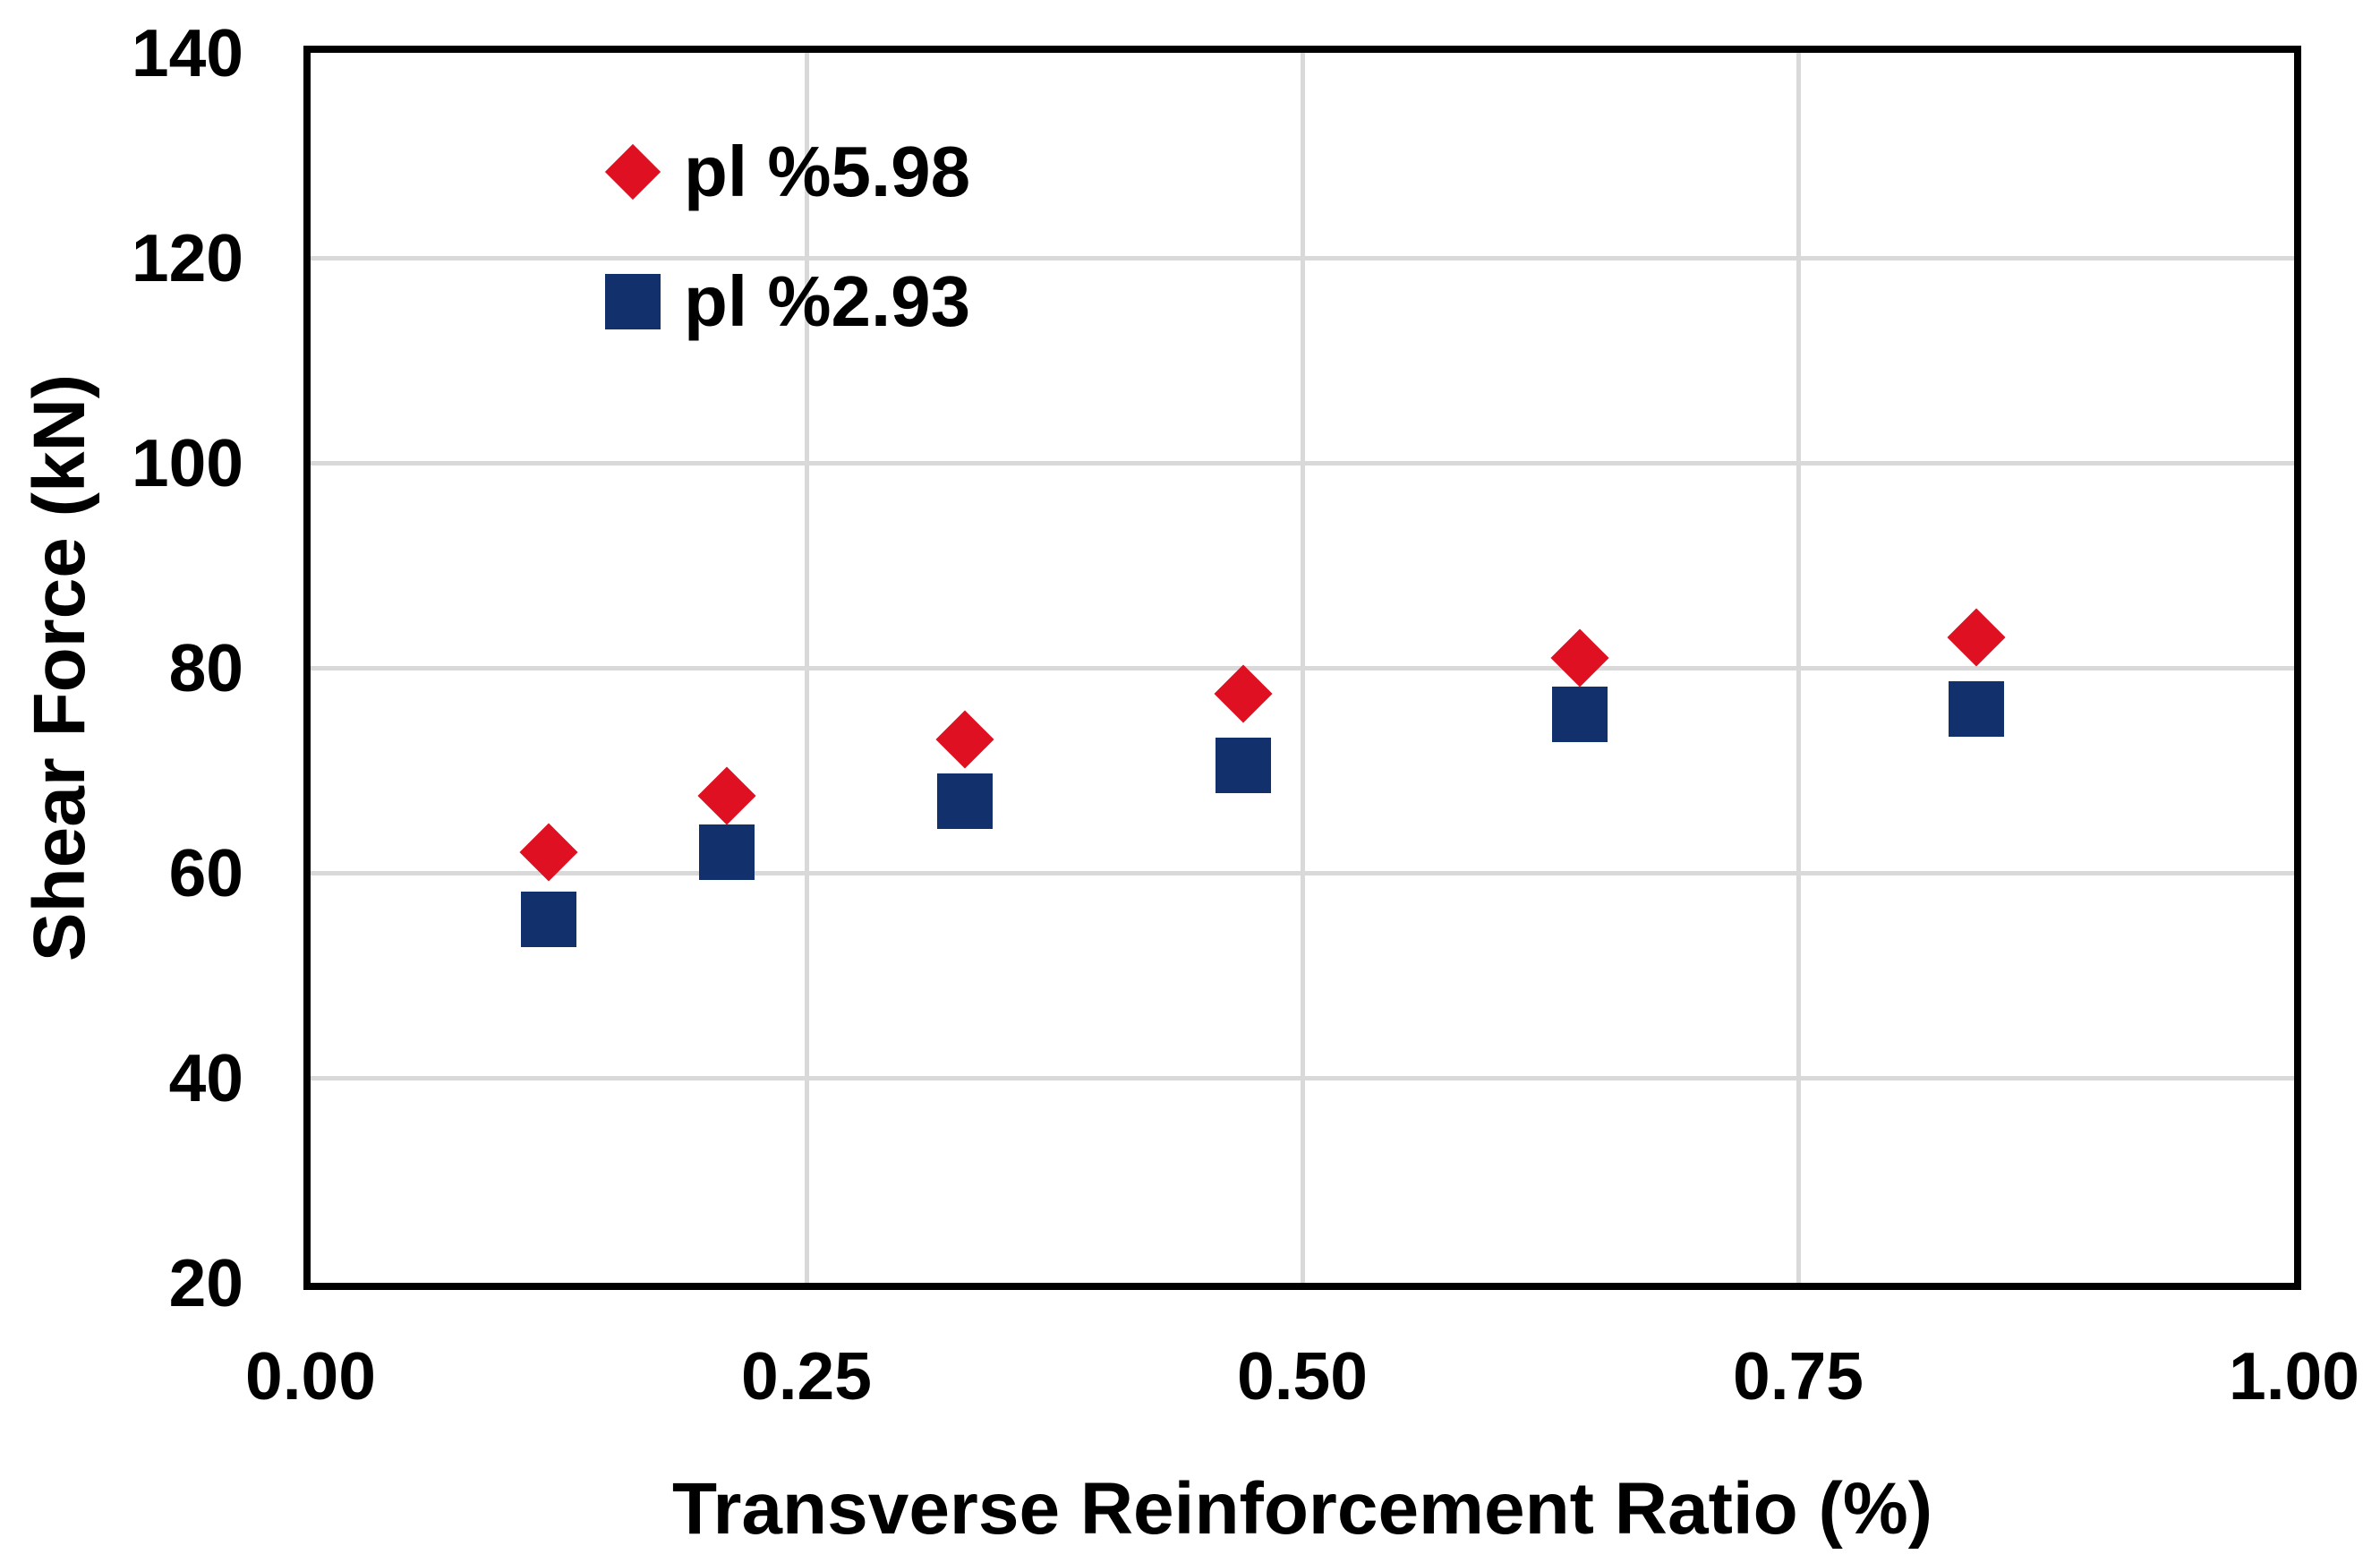 This screenshot has height=1563, width=2380. I want to click on y-tick-label-140: 140, so click(187, 52).